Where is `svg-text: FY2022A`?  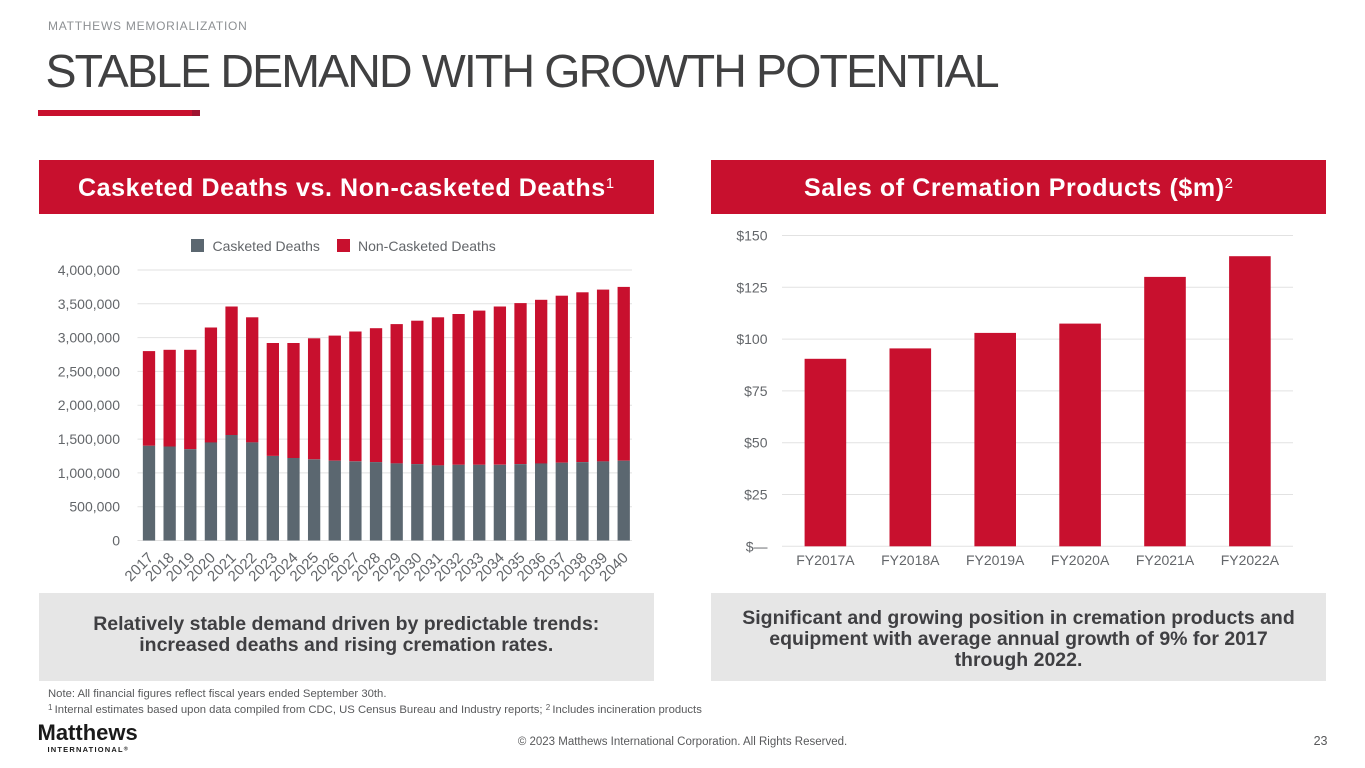 svg-text: FY2022A is located at coordinates (1250, 560).